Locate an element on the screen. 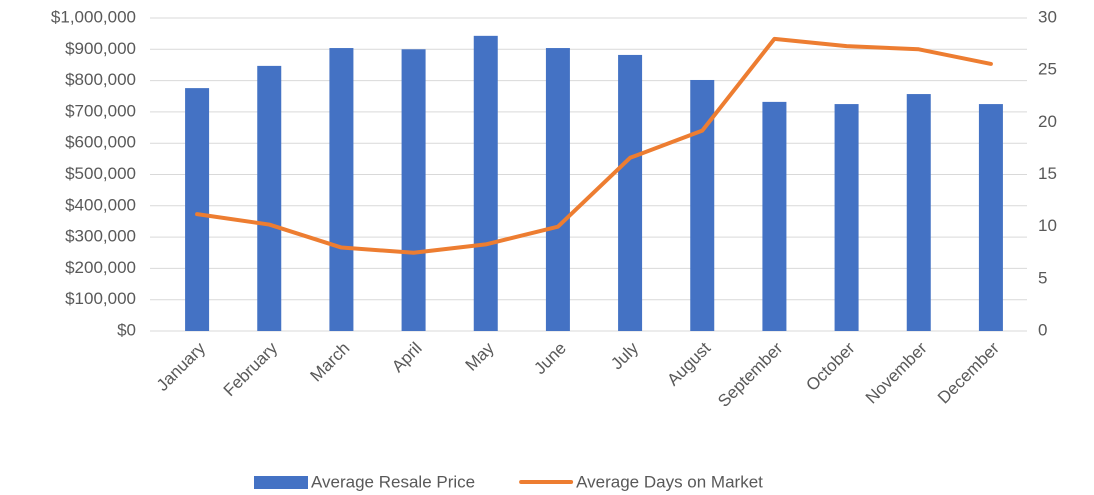  x-tick-label: January is located at coordinates (181, 366).